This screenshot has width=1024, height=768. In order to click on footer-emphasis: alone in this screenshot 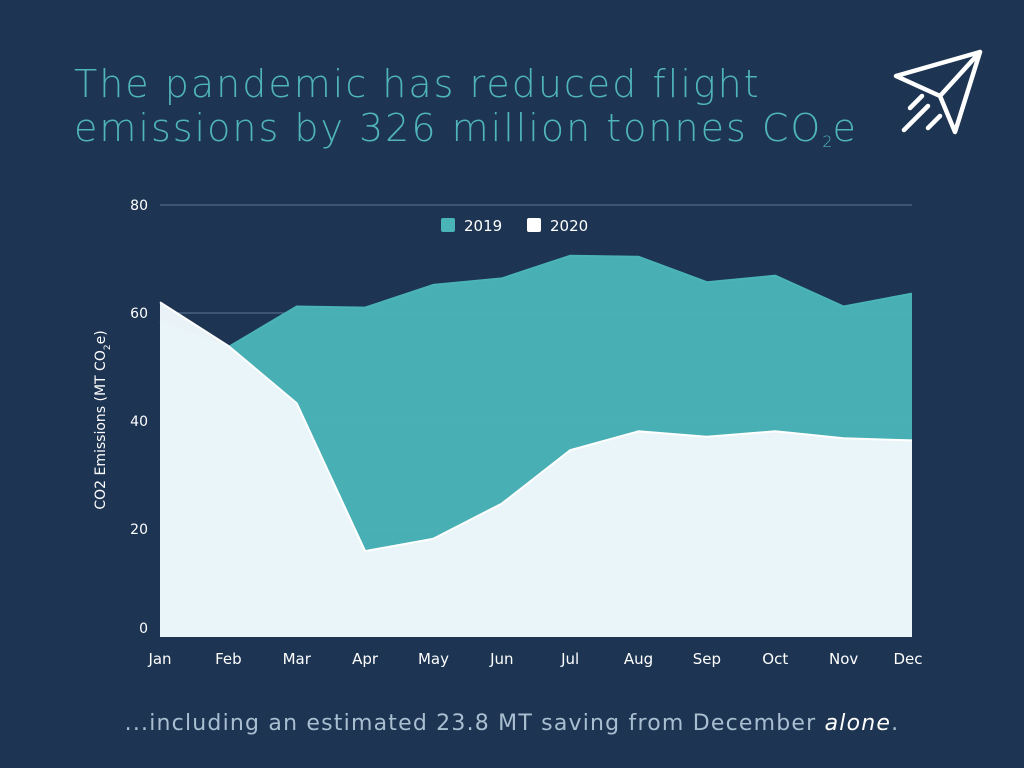, I will do `click(858, 723)`.